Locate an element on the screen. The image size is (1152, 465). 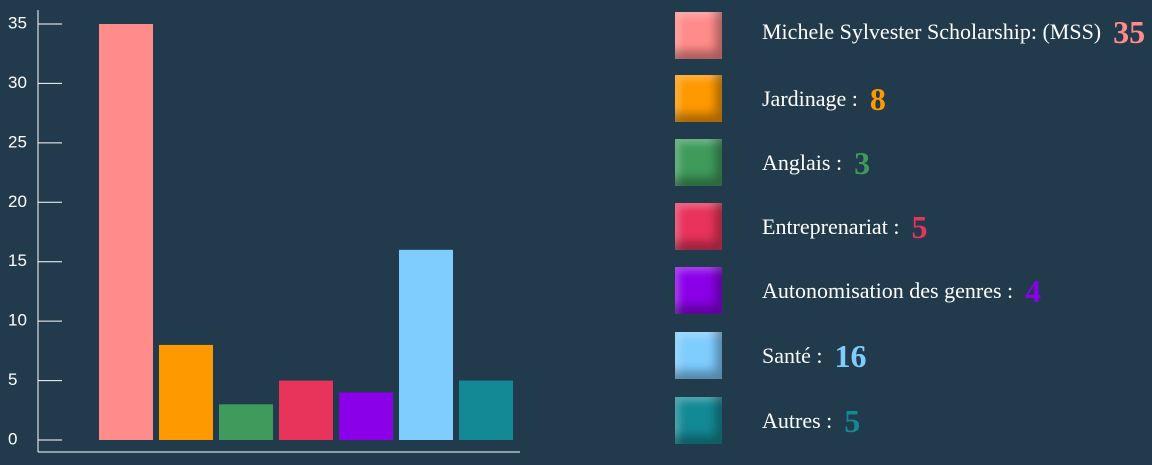
legend-value: 16 is located at coordinates (850, 355).